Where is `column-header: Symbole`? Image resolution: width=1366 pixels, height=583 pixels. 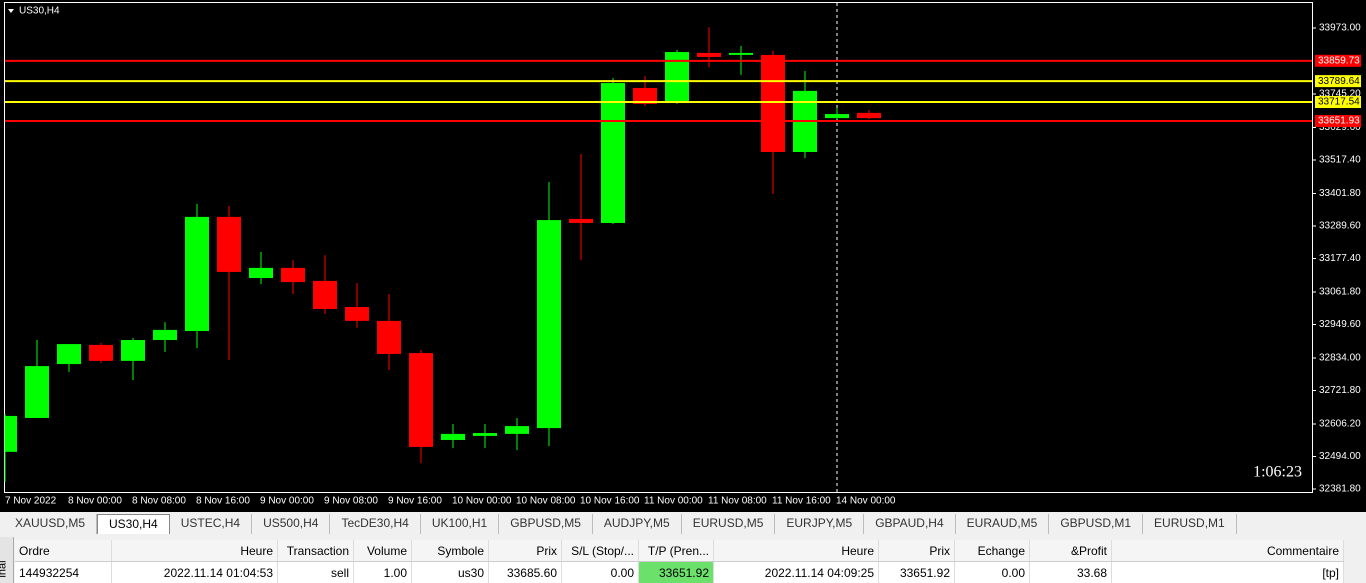 column-header: Symbole is located at coordinates (450, 551).